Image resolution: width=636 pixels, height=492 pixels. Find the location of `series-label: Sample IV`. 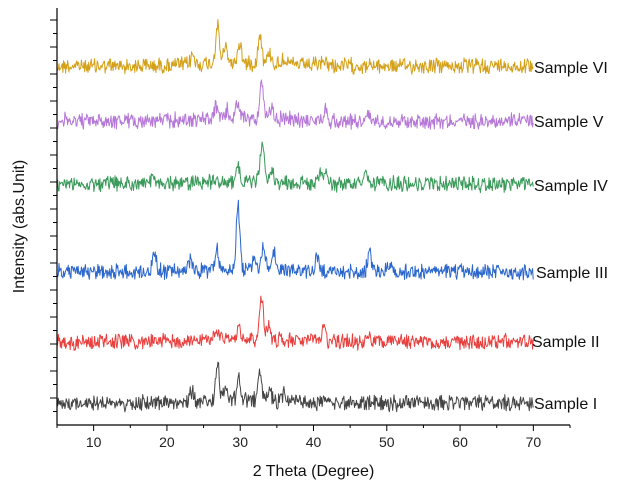

series-label: Sample IV is located at coordinates (571, 186).